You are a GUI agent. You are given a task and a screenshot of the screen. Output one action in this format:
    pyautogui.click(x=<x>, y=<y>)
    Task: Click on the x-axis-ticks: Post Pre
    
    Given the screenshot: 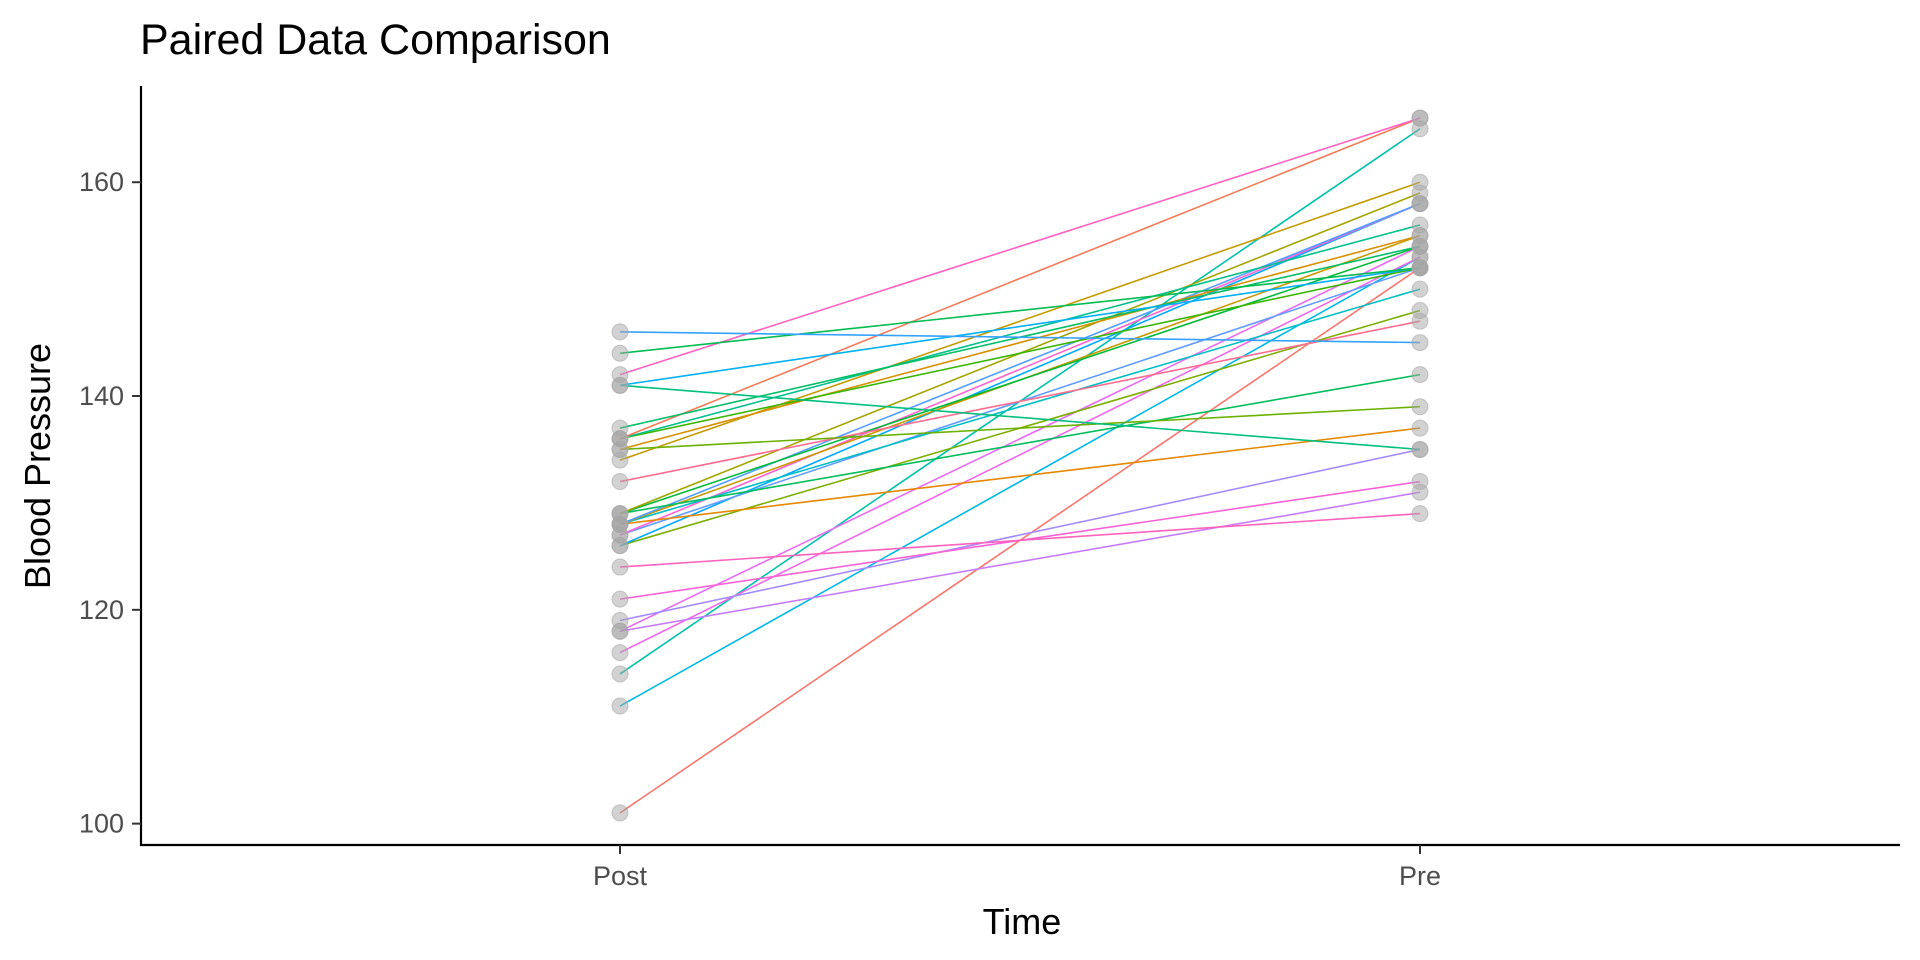 What is the action you would take?
    pyautogui.click(x=1017, y=868)
    